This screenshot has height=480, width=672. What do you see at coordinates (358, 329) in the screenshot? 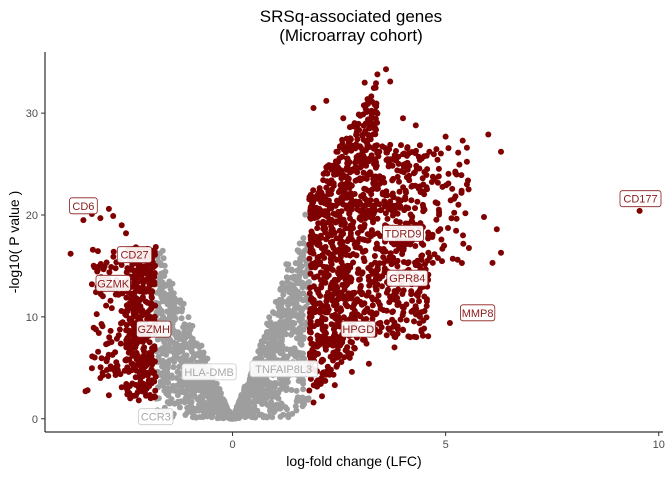
I see `gene-label-box` at bounding box center [358, 329].